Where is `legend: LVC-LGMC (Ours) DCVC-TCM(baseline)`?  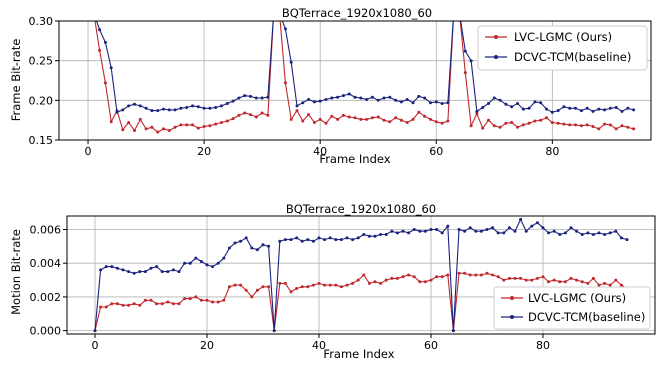
legend: LVC-LGMC (Ours) DCVC-TCM(baseline) is located at coordinates (562, 48).